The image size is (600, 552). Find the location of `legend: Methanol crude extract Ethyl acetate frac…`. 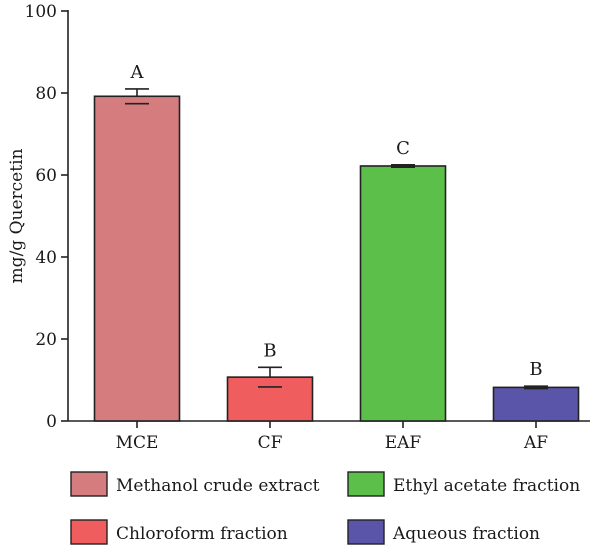

legend: Methanol crude extract Ethyl acetate frac… is located at coordinates (325, 508).